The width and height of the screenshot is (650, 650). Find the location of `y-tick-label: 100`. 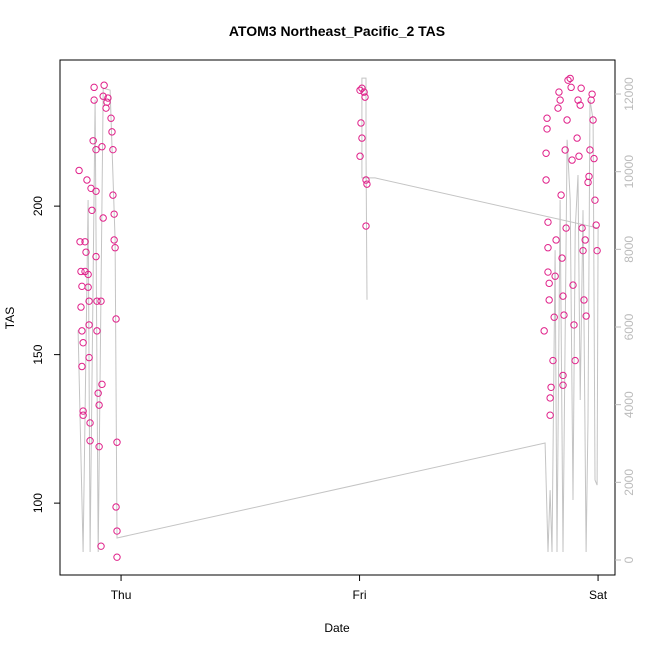

y-tick-label: 100 is located at coordinates (38, 503).